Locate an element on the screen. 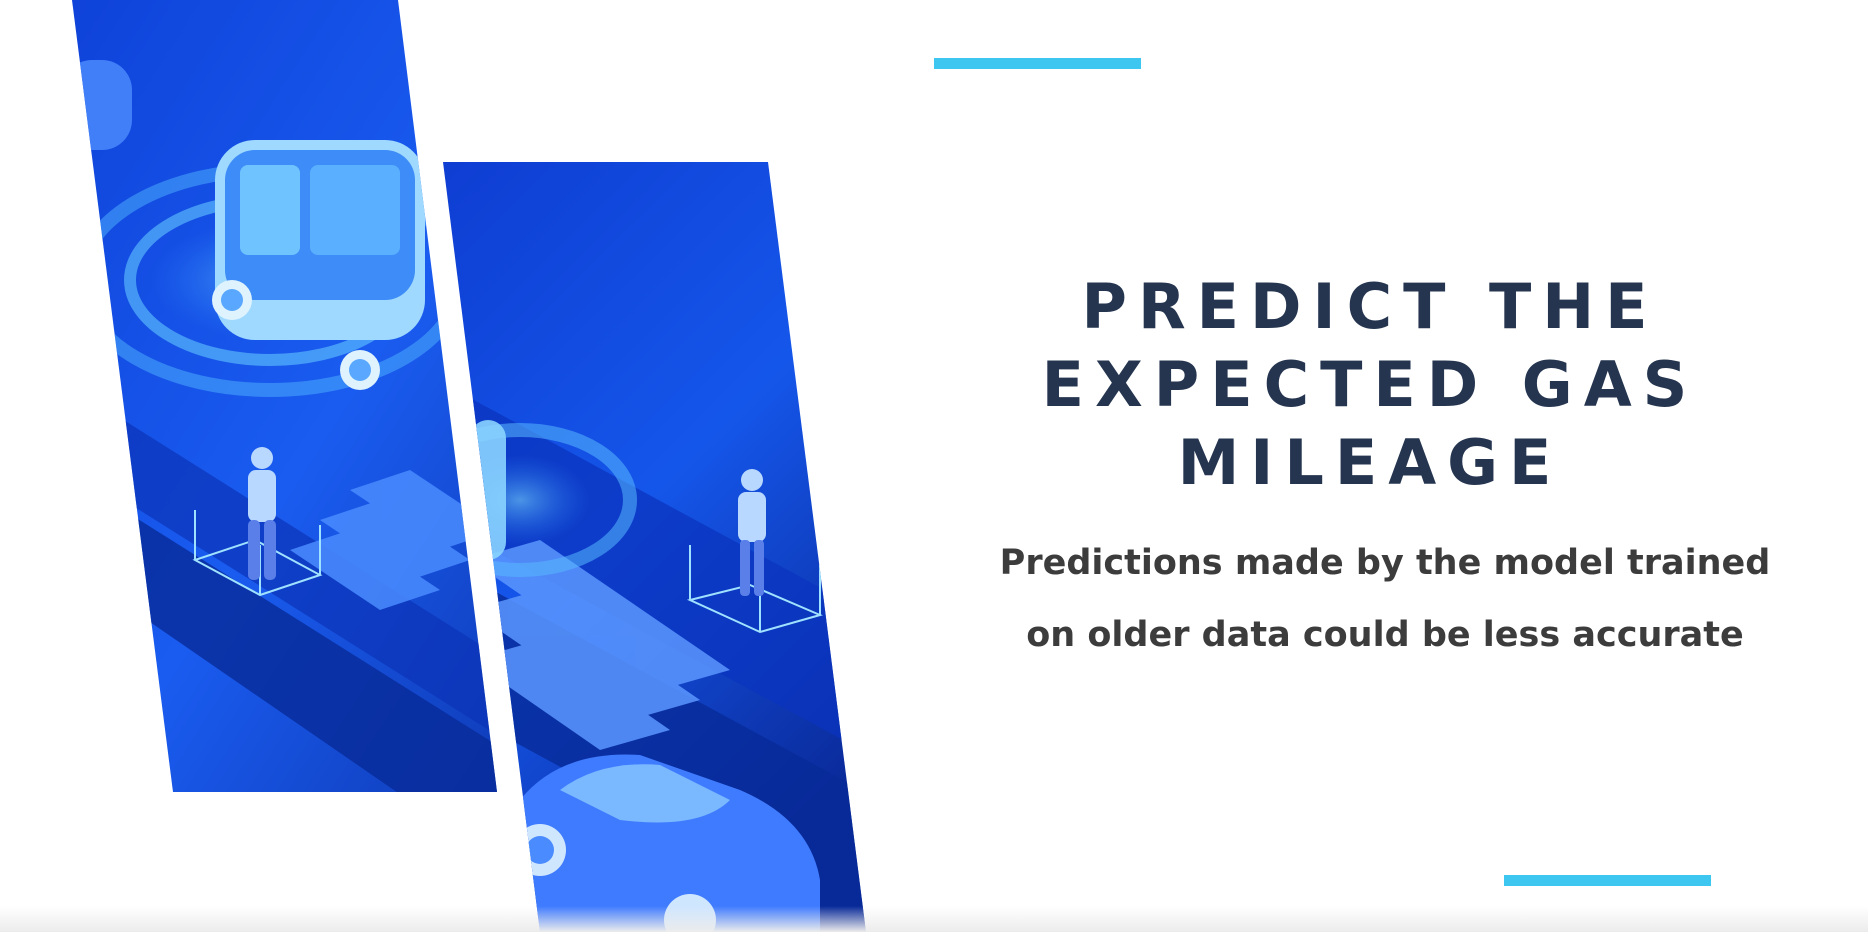 The image size is (1868, 932). subtitle-line-2: on older data could be less accurate is located at coordinates (1385, 635).